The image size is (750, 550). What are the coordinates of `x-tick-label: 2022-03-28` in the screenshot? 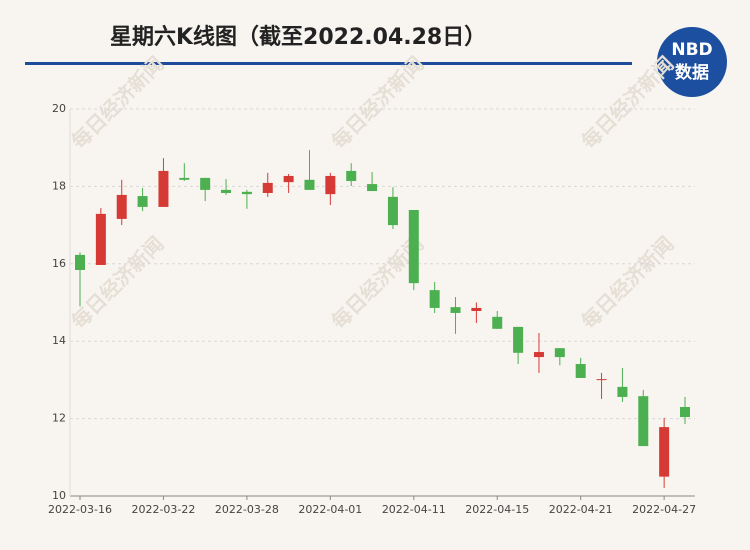 It's located at (247, 509).